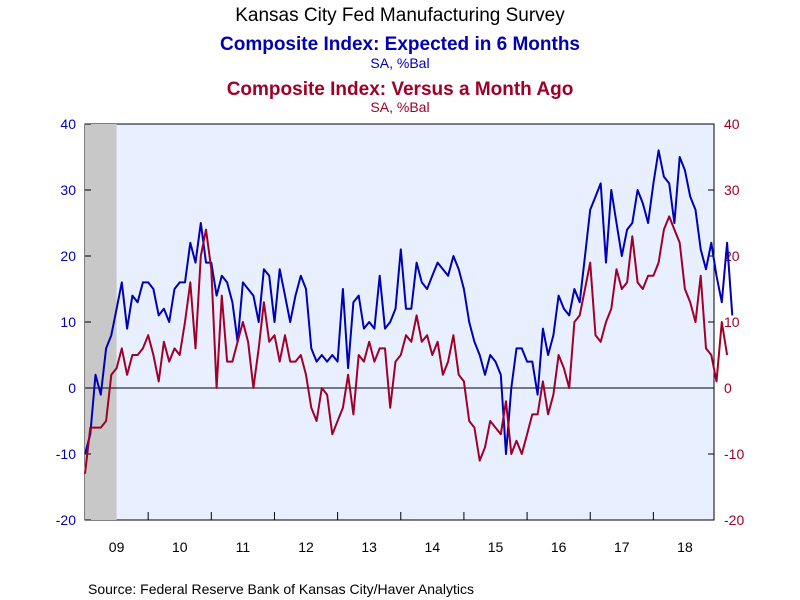 The image size is (800, 600). What do you see at coordinates (400, 44) in the screenshot?
I see `subtitle-expected: Composite Index: Expected in 6 Months` at bounding box center [400, 44].